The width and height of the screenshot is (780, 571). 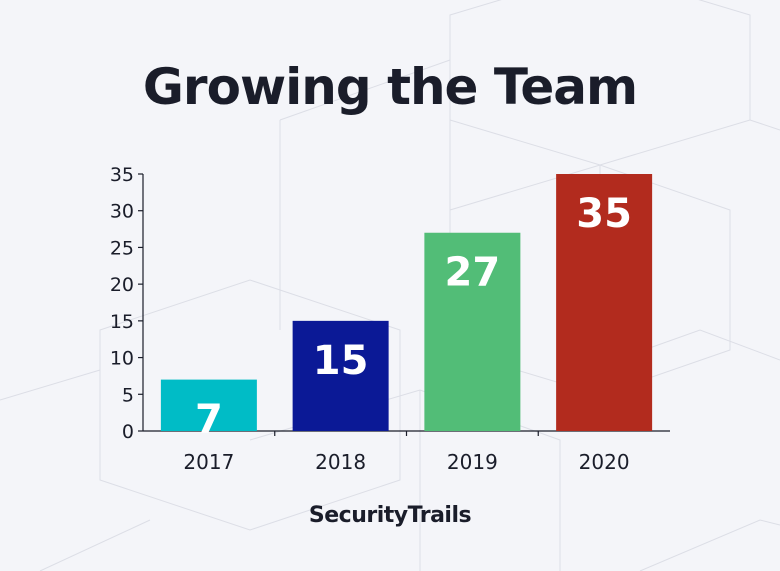 What do you see at coordinates (390, 87) in the screenshot?
I see `chart-title: Growing the Team` at bounding box center [390, 87].